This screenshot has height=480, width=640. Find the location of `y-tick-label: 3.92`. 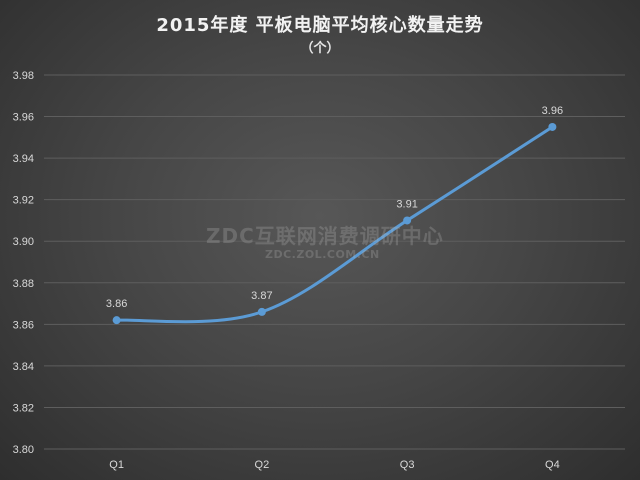

y-tick-label: 3.92 is located at coordinates (23, 201).